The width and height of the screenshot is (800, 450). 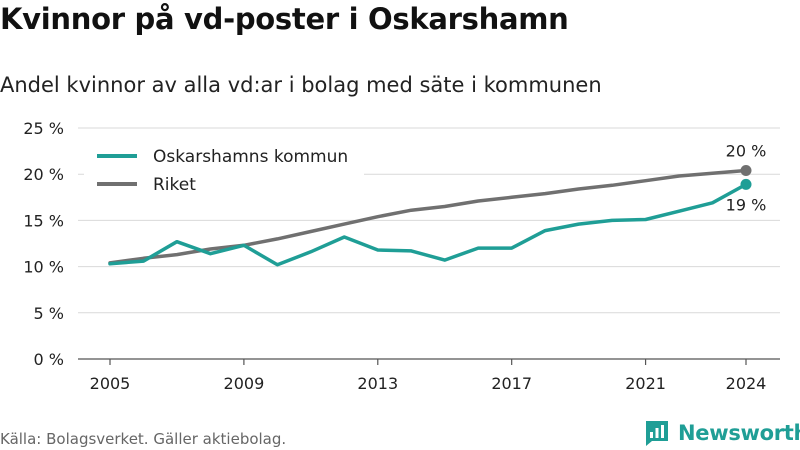 I want to click on end-label-riket: 20 %, so click(x=746, y=151).